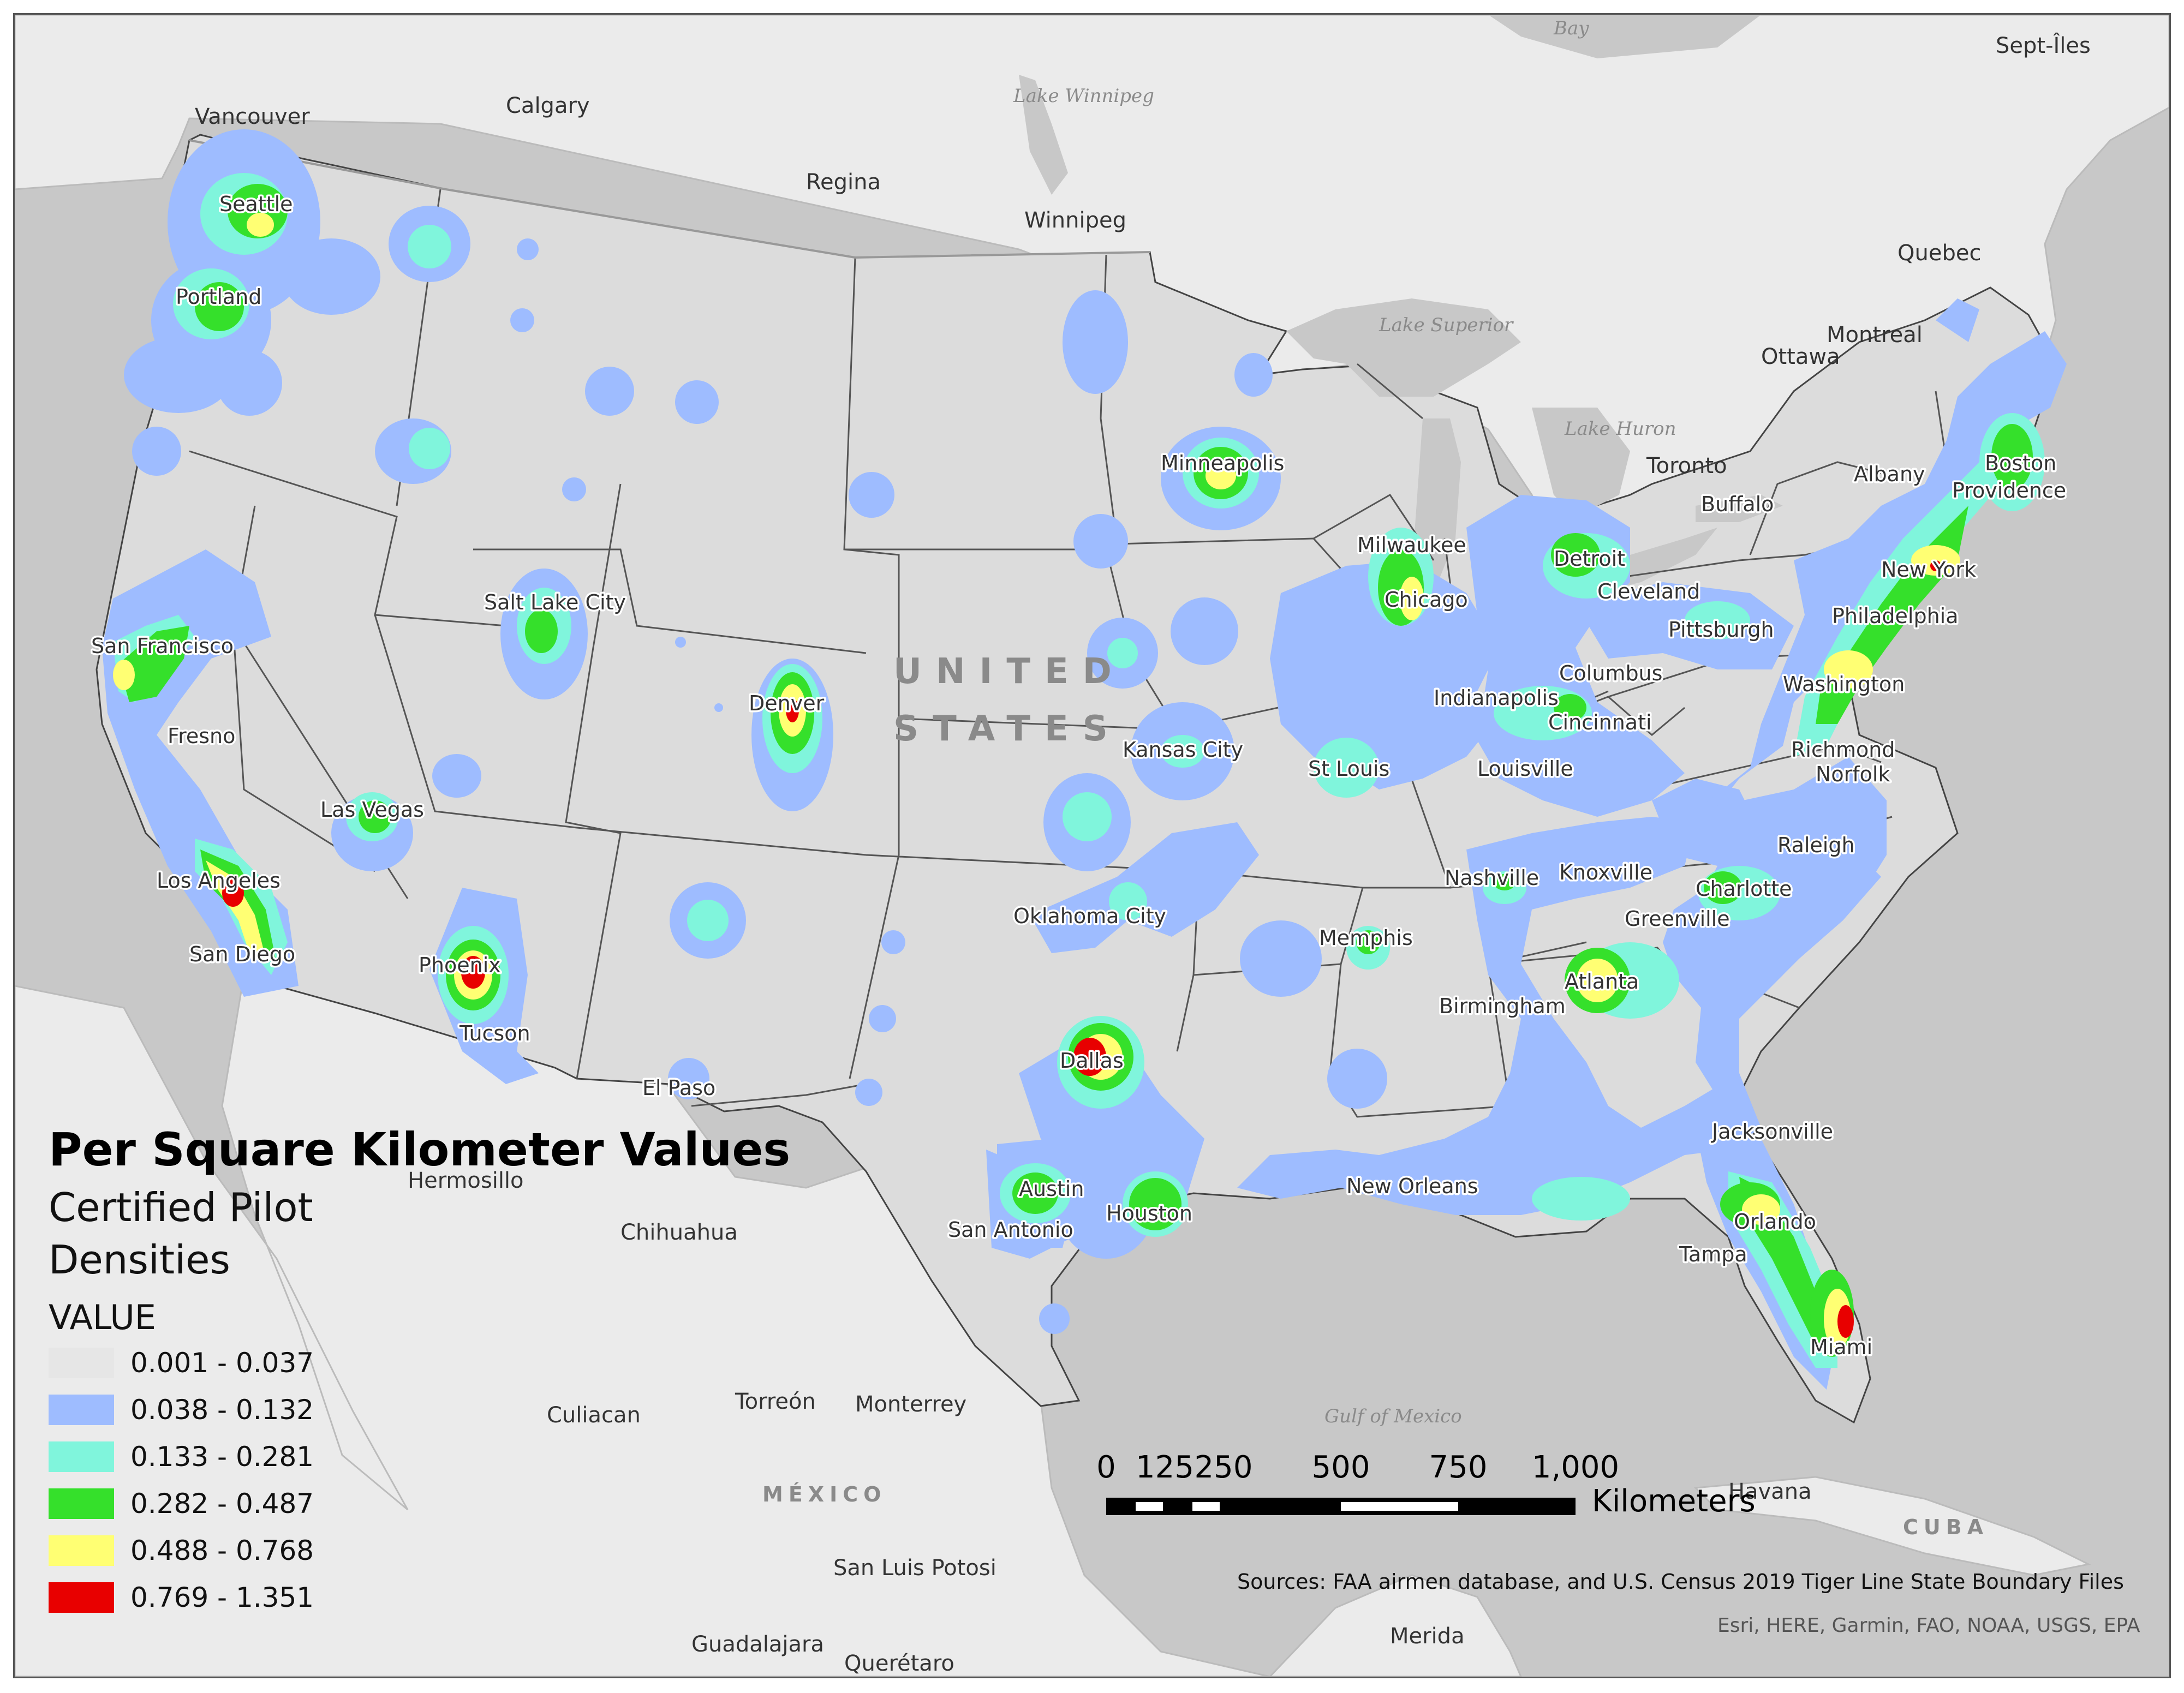 This screenshot has height=1693, width=2184. What do you see at coordinates (201, 736) in the screenshot?
I see `city-fresno: Fresno` at bounding box center [201, 736].